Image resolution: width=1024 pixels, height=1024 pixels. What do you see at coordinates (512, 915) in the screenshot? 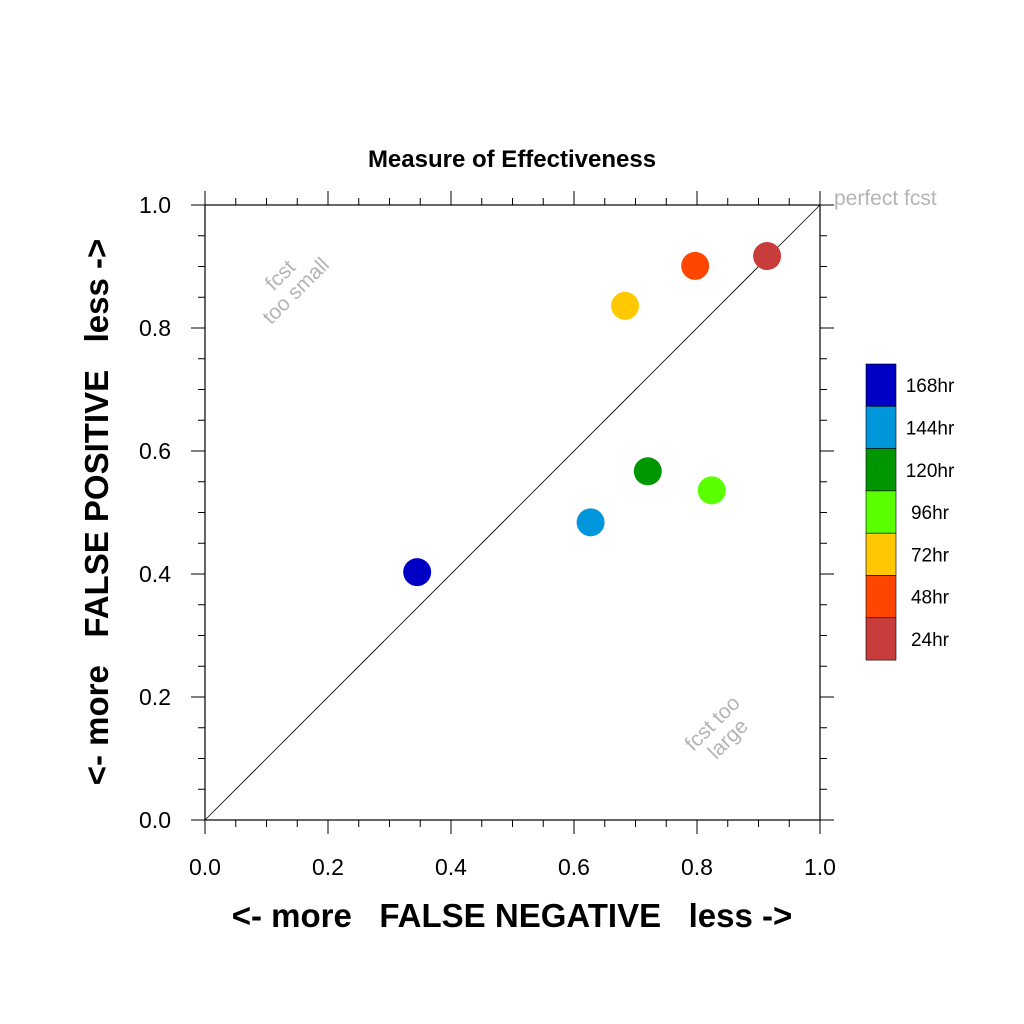
I see `x-axis-label: <- more FALSE NEGATIVE less ->` at bounding box center [512, 915].